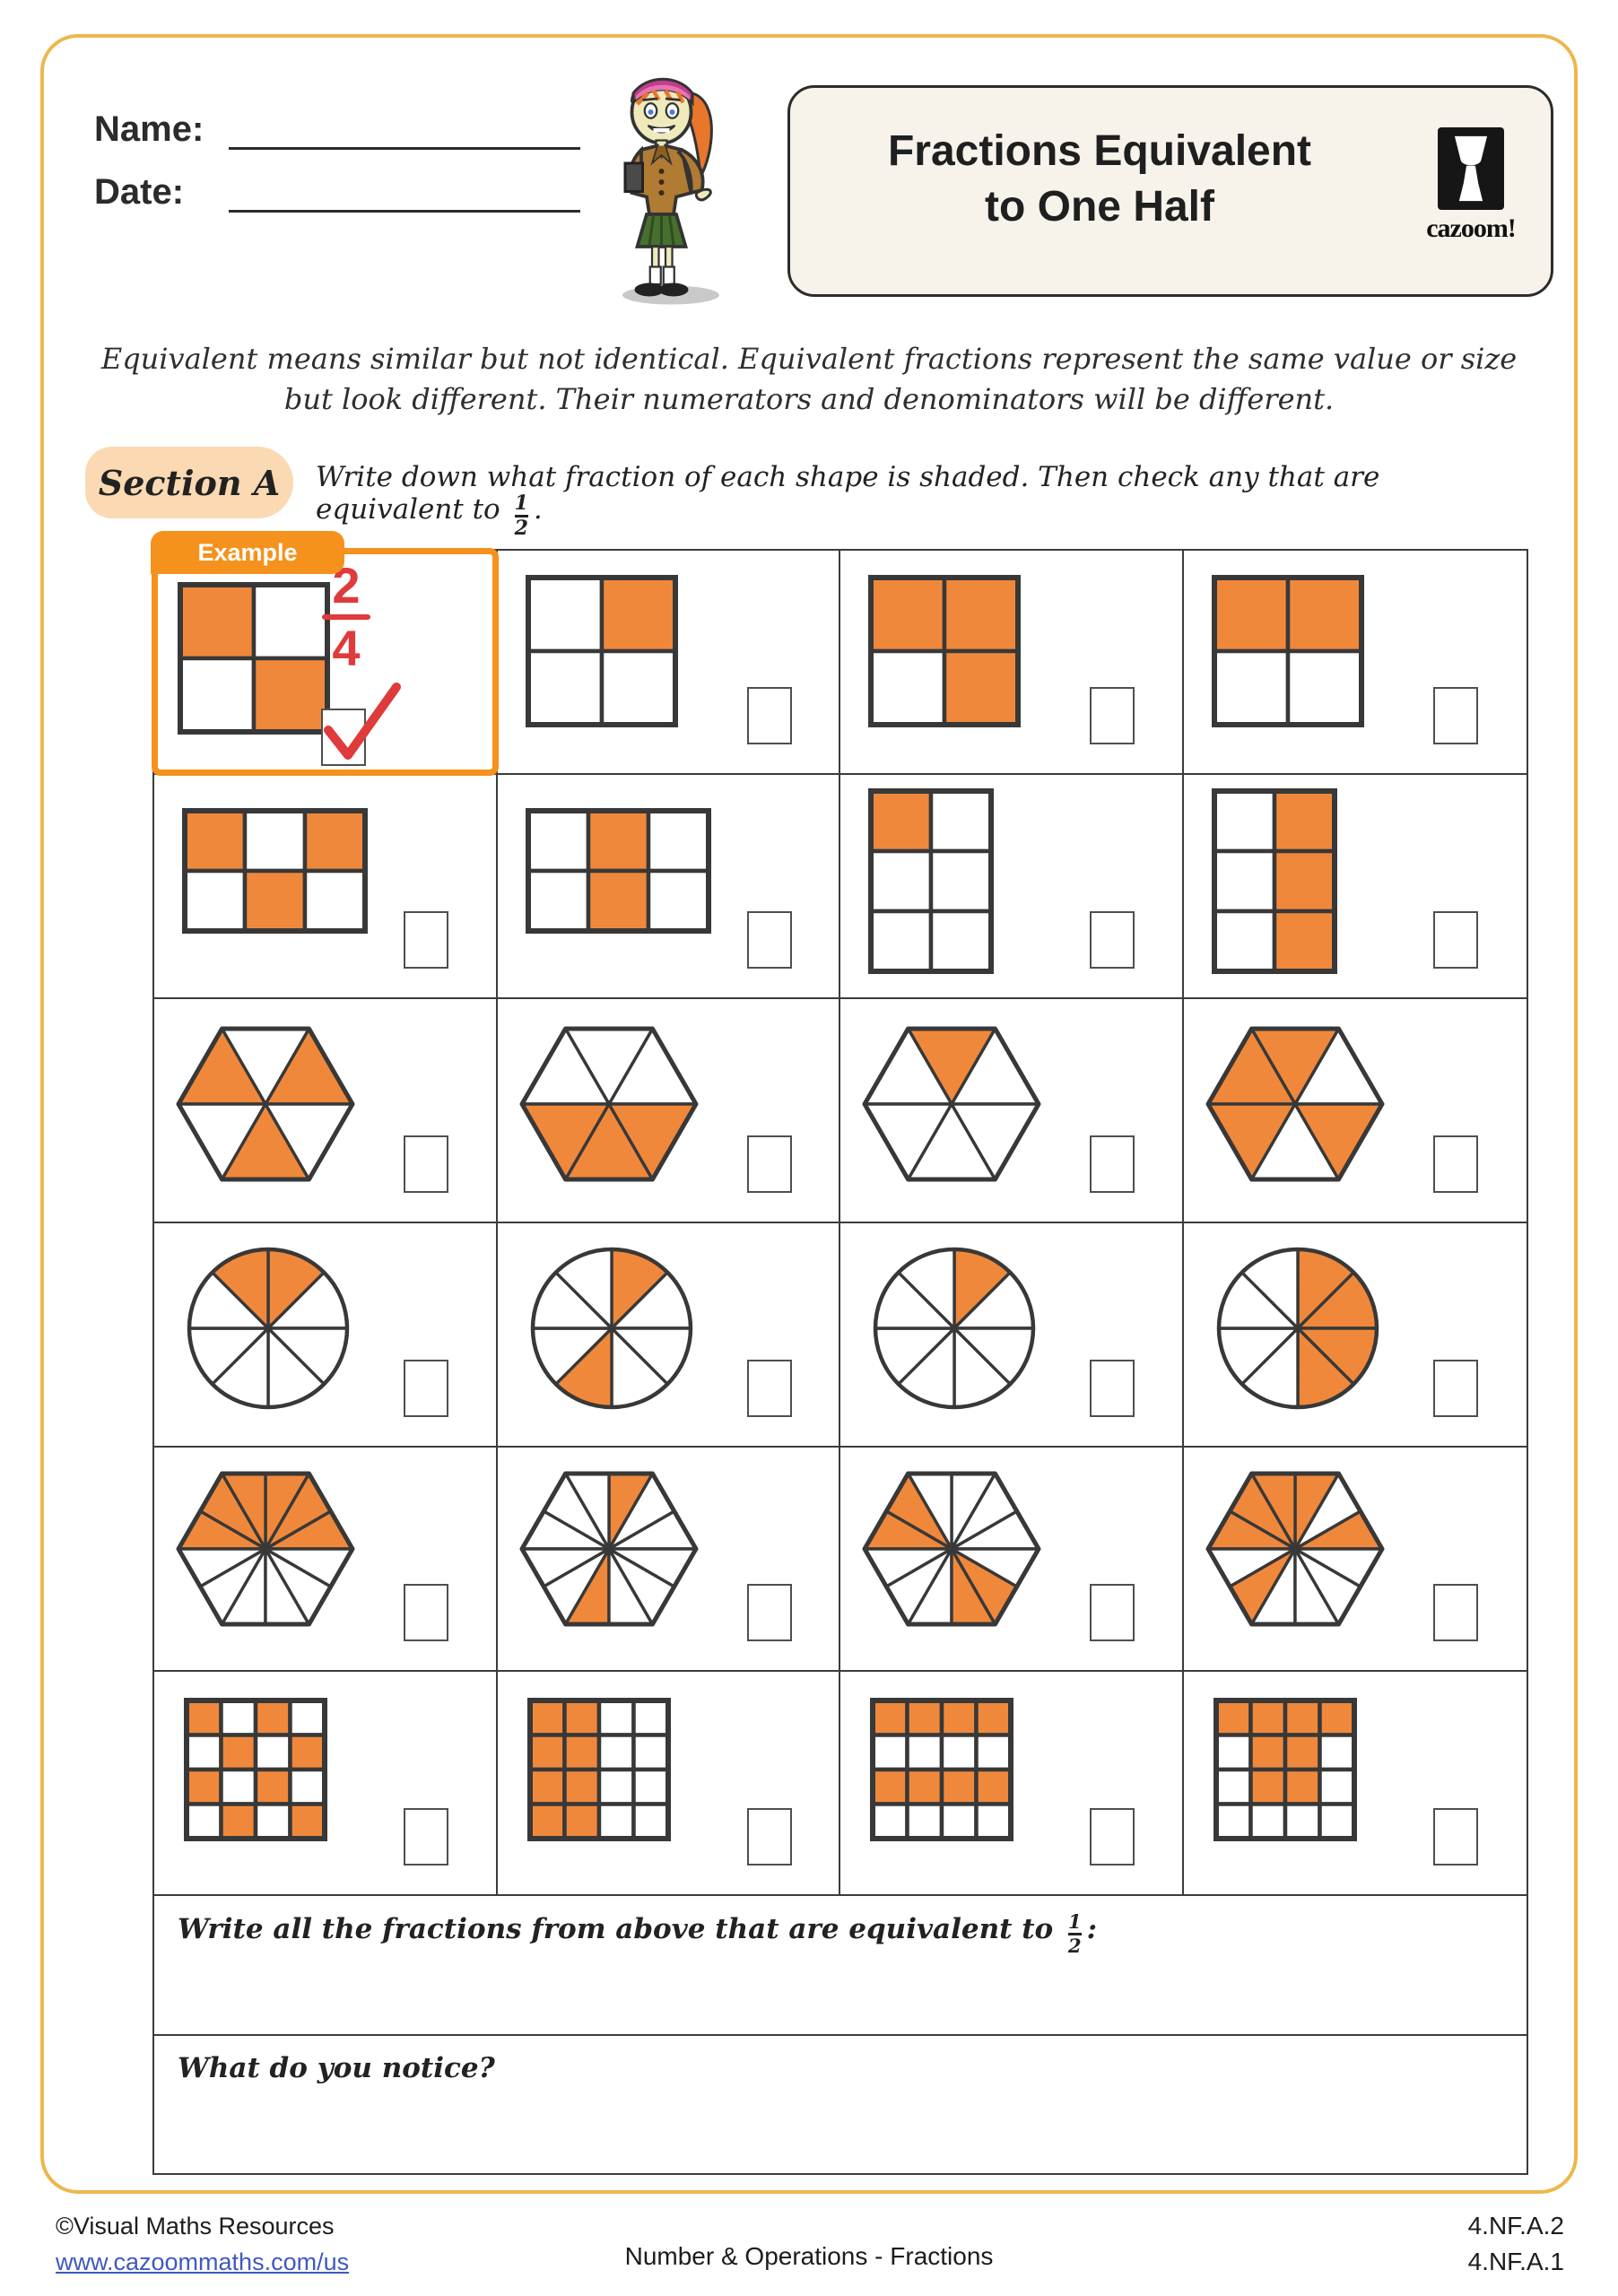 This screenshot has height=2296, width=1618. I want to click on check-mark-icon, so click(362, 721).